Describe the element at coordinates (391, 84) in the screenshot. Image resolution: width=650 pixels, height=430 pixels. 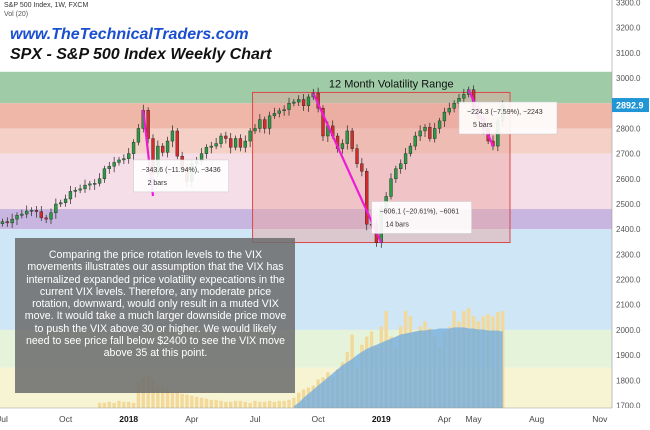
I see `volatility-range-label: 12 Month Volatility Range` at that location.